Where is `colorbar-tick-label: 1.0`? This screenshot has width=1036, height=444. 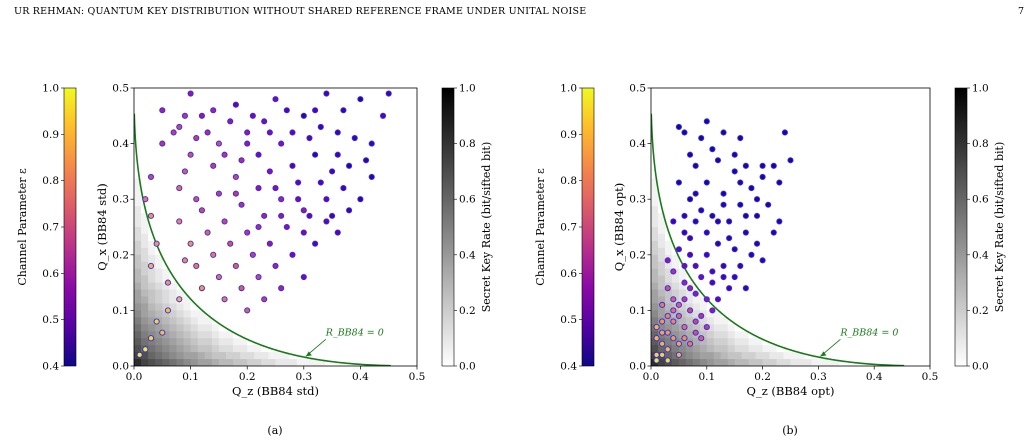
colorbar-tick-label: 1.0 is located at coordinates (980, 89).